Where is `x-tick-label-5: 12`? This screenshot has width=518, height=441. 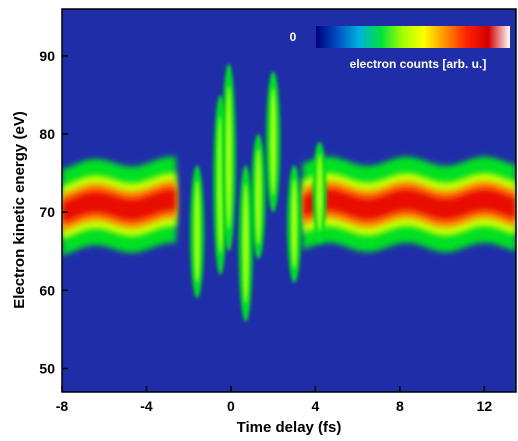 x-tick-label-5: 12 is located at coordinates (485, 406).